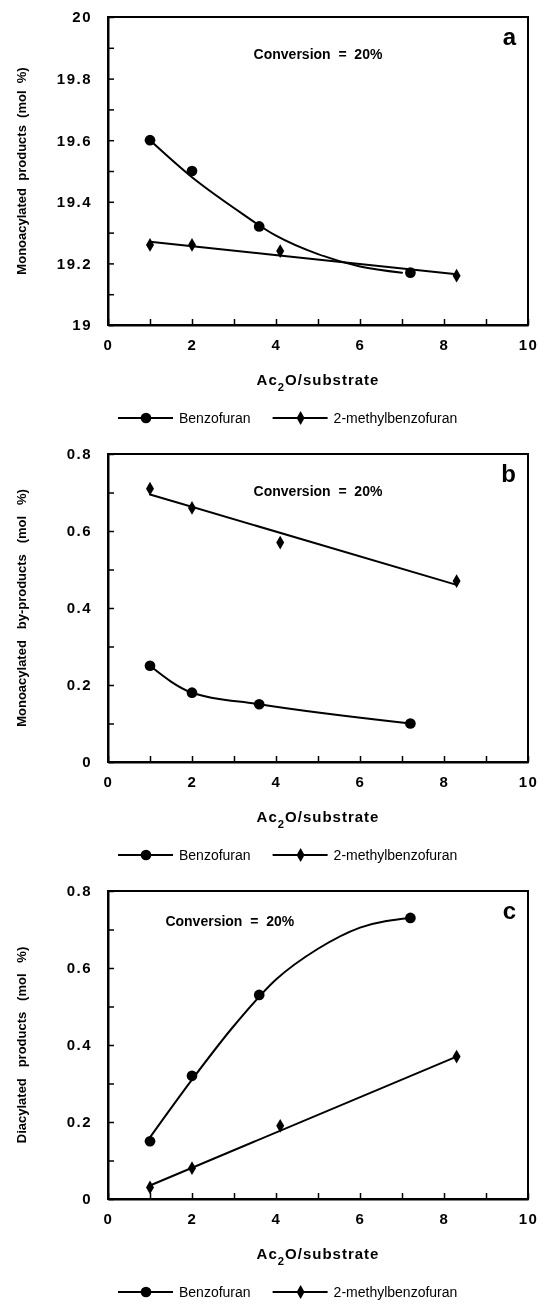 This screenshot has height=1311, width=544. What do you see at coordinates (74, 78) in the screenshot?
I see `y-tick-label: 19.8` at bounding box center [74, 78].